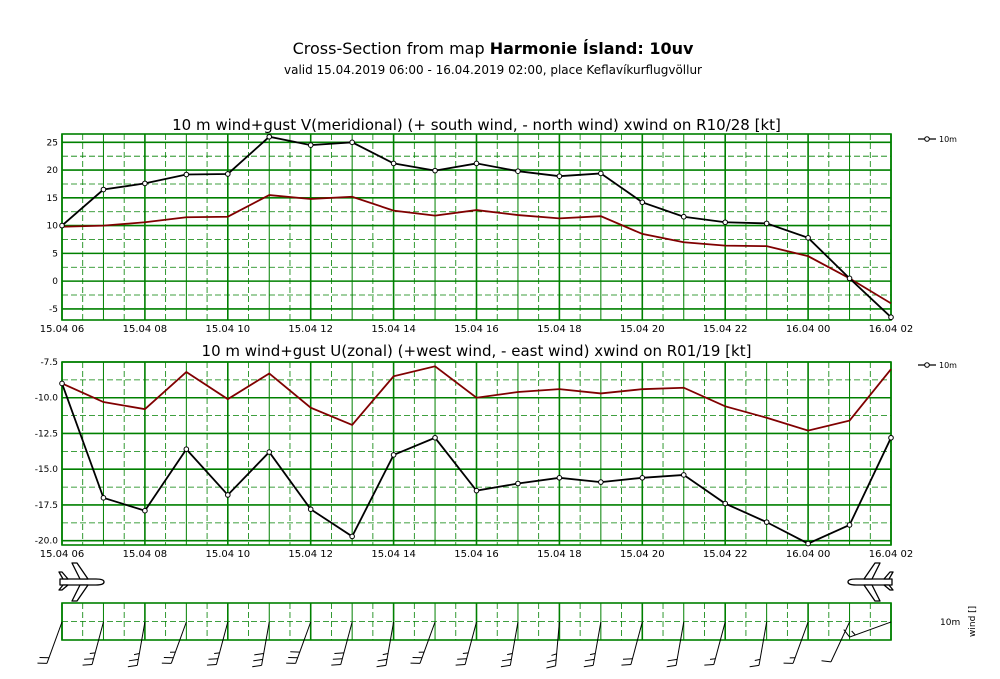 The height and width of the screenshot is (679, 1000). Describe the element at coordinates (47, 399) in the screenshot. I see `y-tick-label: -10.0` at that location.